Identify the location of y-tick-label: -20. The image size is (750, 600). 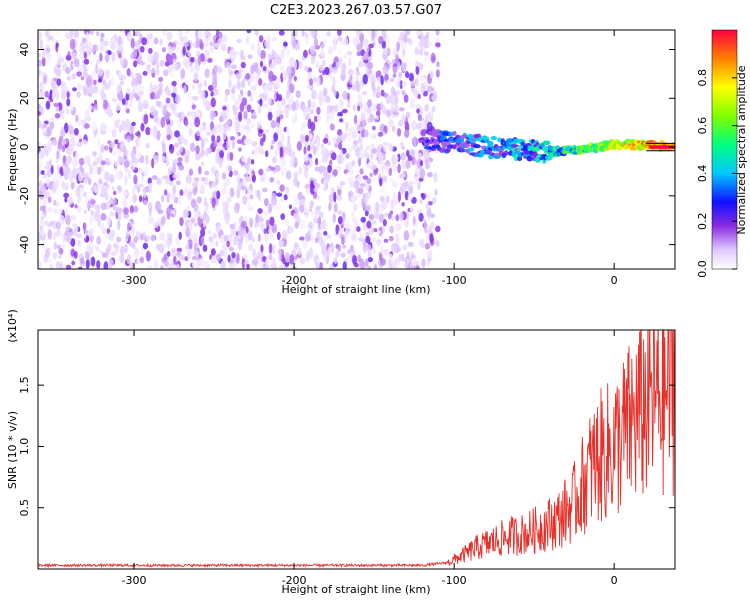
(24, 196).